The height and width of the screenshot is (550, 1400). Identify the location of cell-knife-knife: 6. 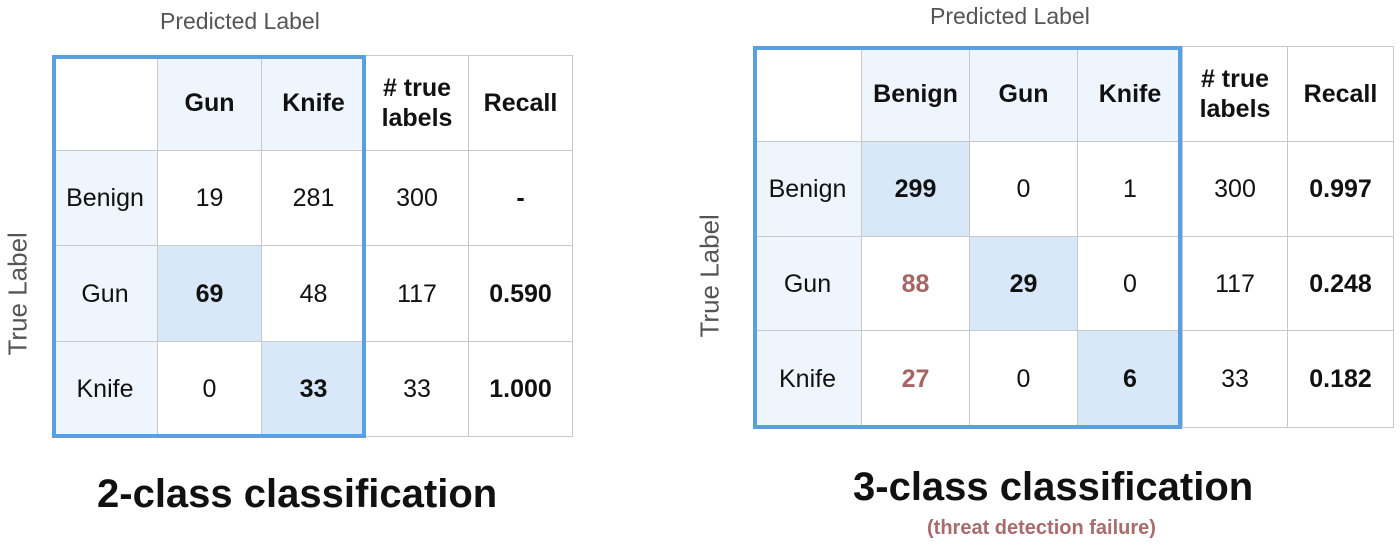
(1130, 379).